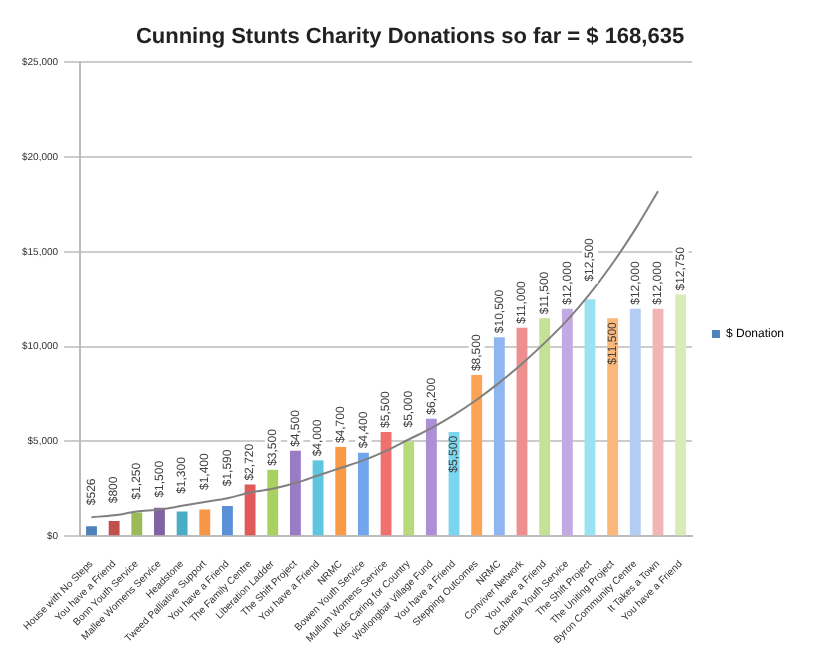  Describe the element at coordinates (410, 37) in the screenshot. I see `chart-title: Cunning Stunts Charity Donations so far = $ 168,635` at that location.